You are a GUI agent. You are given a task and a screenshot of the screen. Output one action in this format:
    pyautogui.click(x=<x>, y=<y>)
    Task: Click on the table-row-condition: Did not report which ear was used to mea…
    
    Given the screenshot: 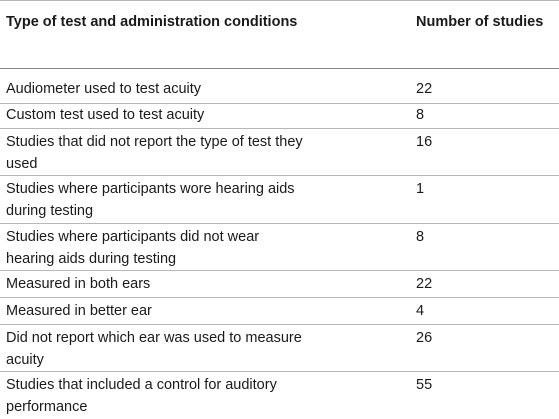 What is the action you would take?
    pyautogui.click(x=154, y=349)
    